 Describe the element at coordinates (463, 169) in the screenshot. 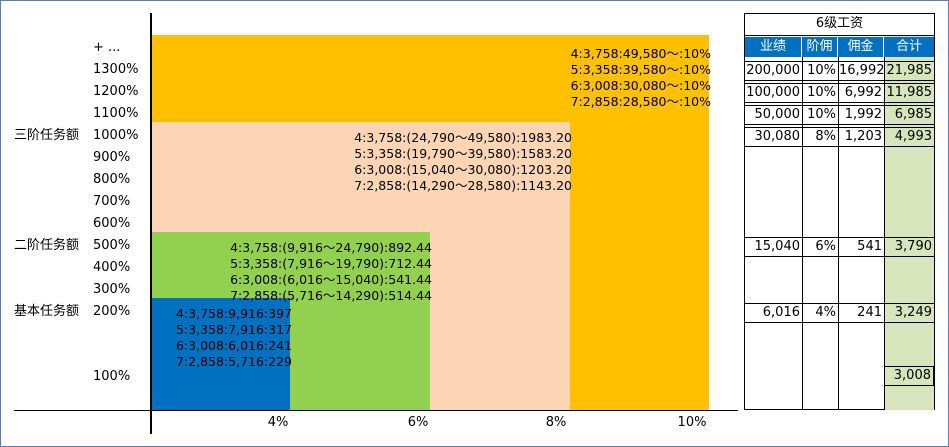

I see `annotation-line: 6:3,008:(15,040～30,080):1203.20` at that location.